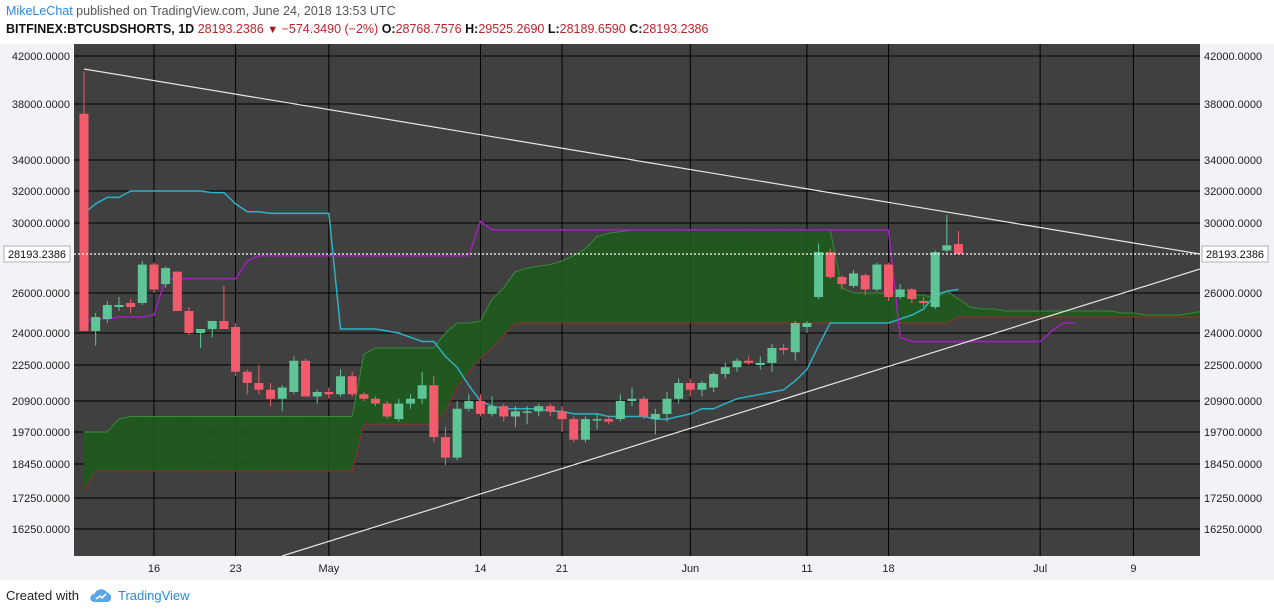  I want to click on tradingview-cloud-icon, so click(101, 596).